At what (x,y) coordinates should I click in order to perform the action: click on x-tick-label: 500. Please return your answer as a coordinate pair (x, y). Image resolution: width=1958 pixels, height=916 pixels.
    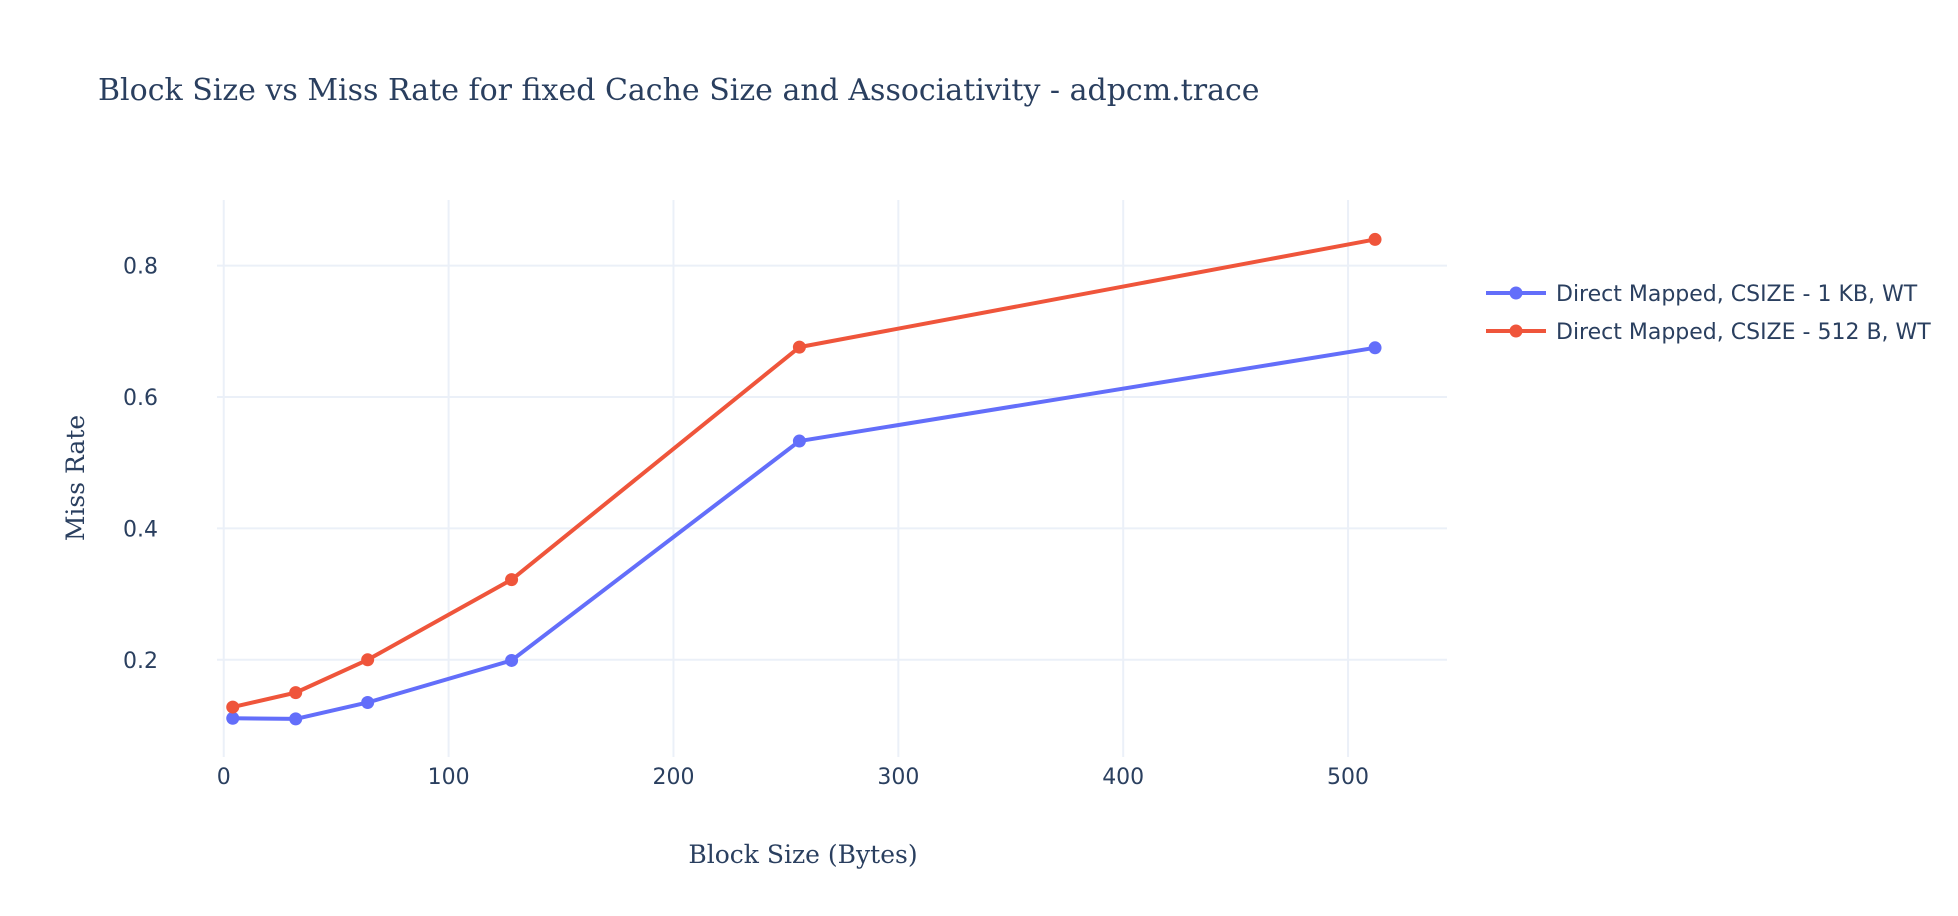
    Looking at the image, I should click on (1348, 777).